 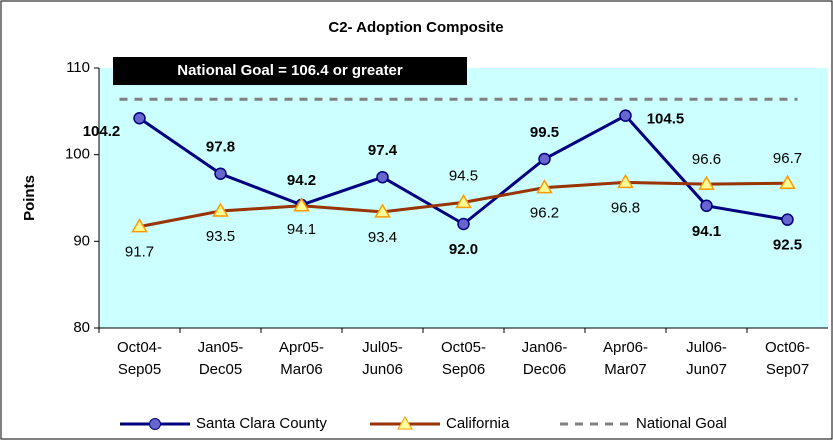 What do you see at coordinates (706, 159) in the screenshot?
I see `data-label: 96.6` at bounding box center [706, 159].